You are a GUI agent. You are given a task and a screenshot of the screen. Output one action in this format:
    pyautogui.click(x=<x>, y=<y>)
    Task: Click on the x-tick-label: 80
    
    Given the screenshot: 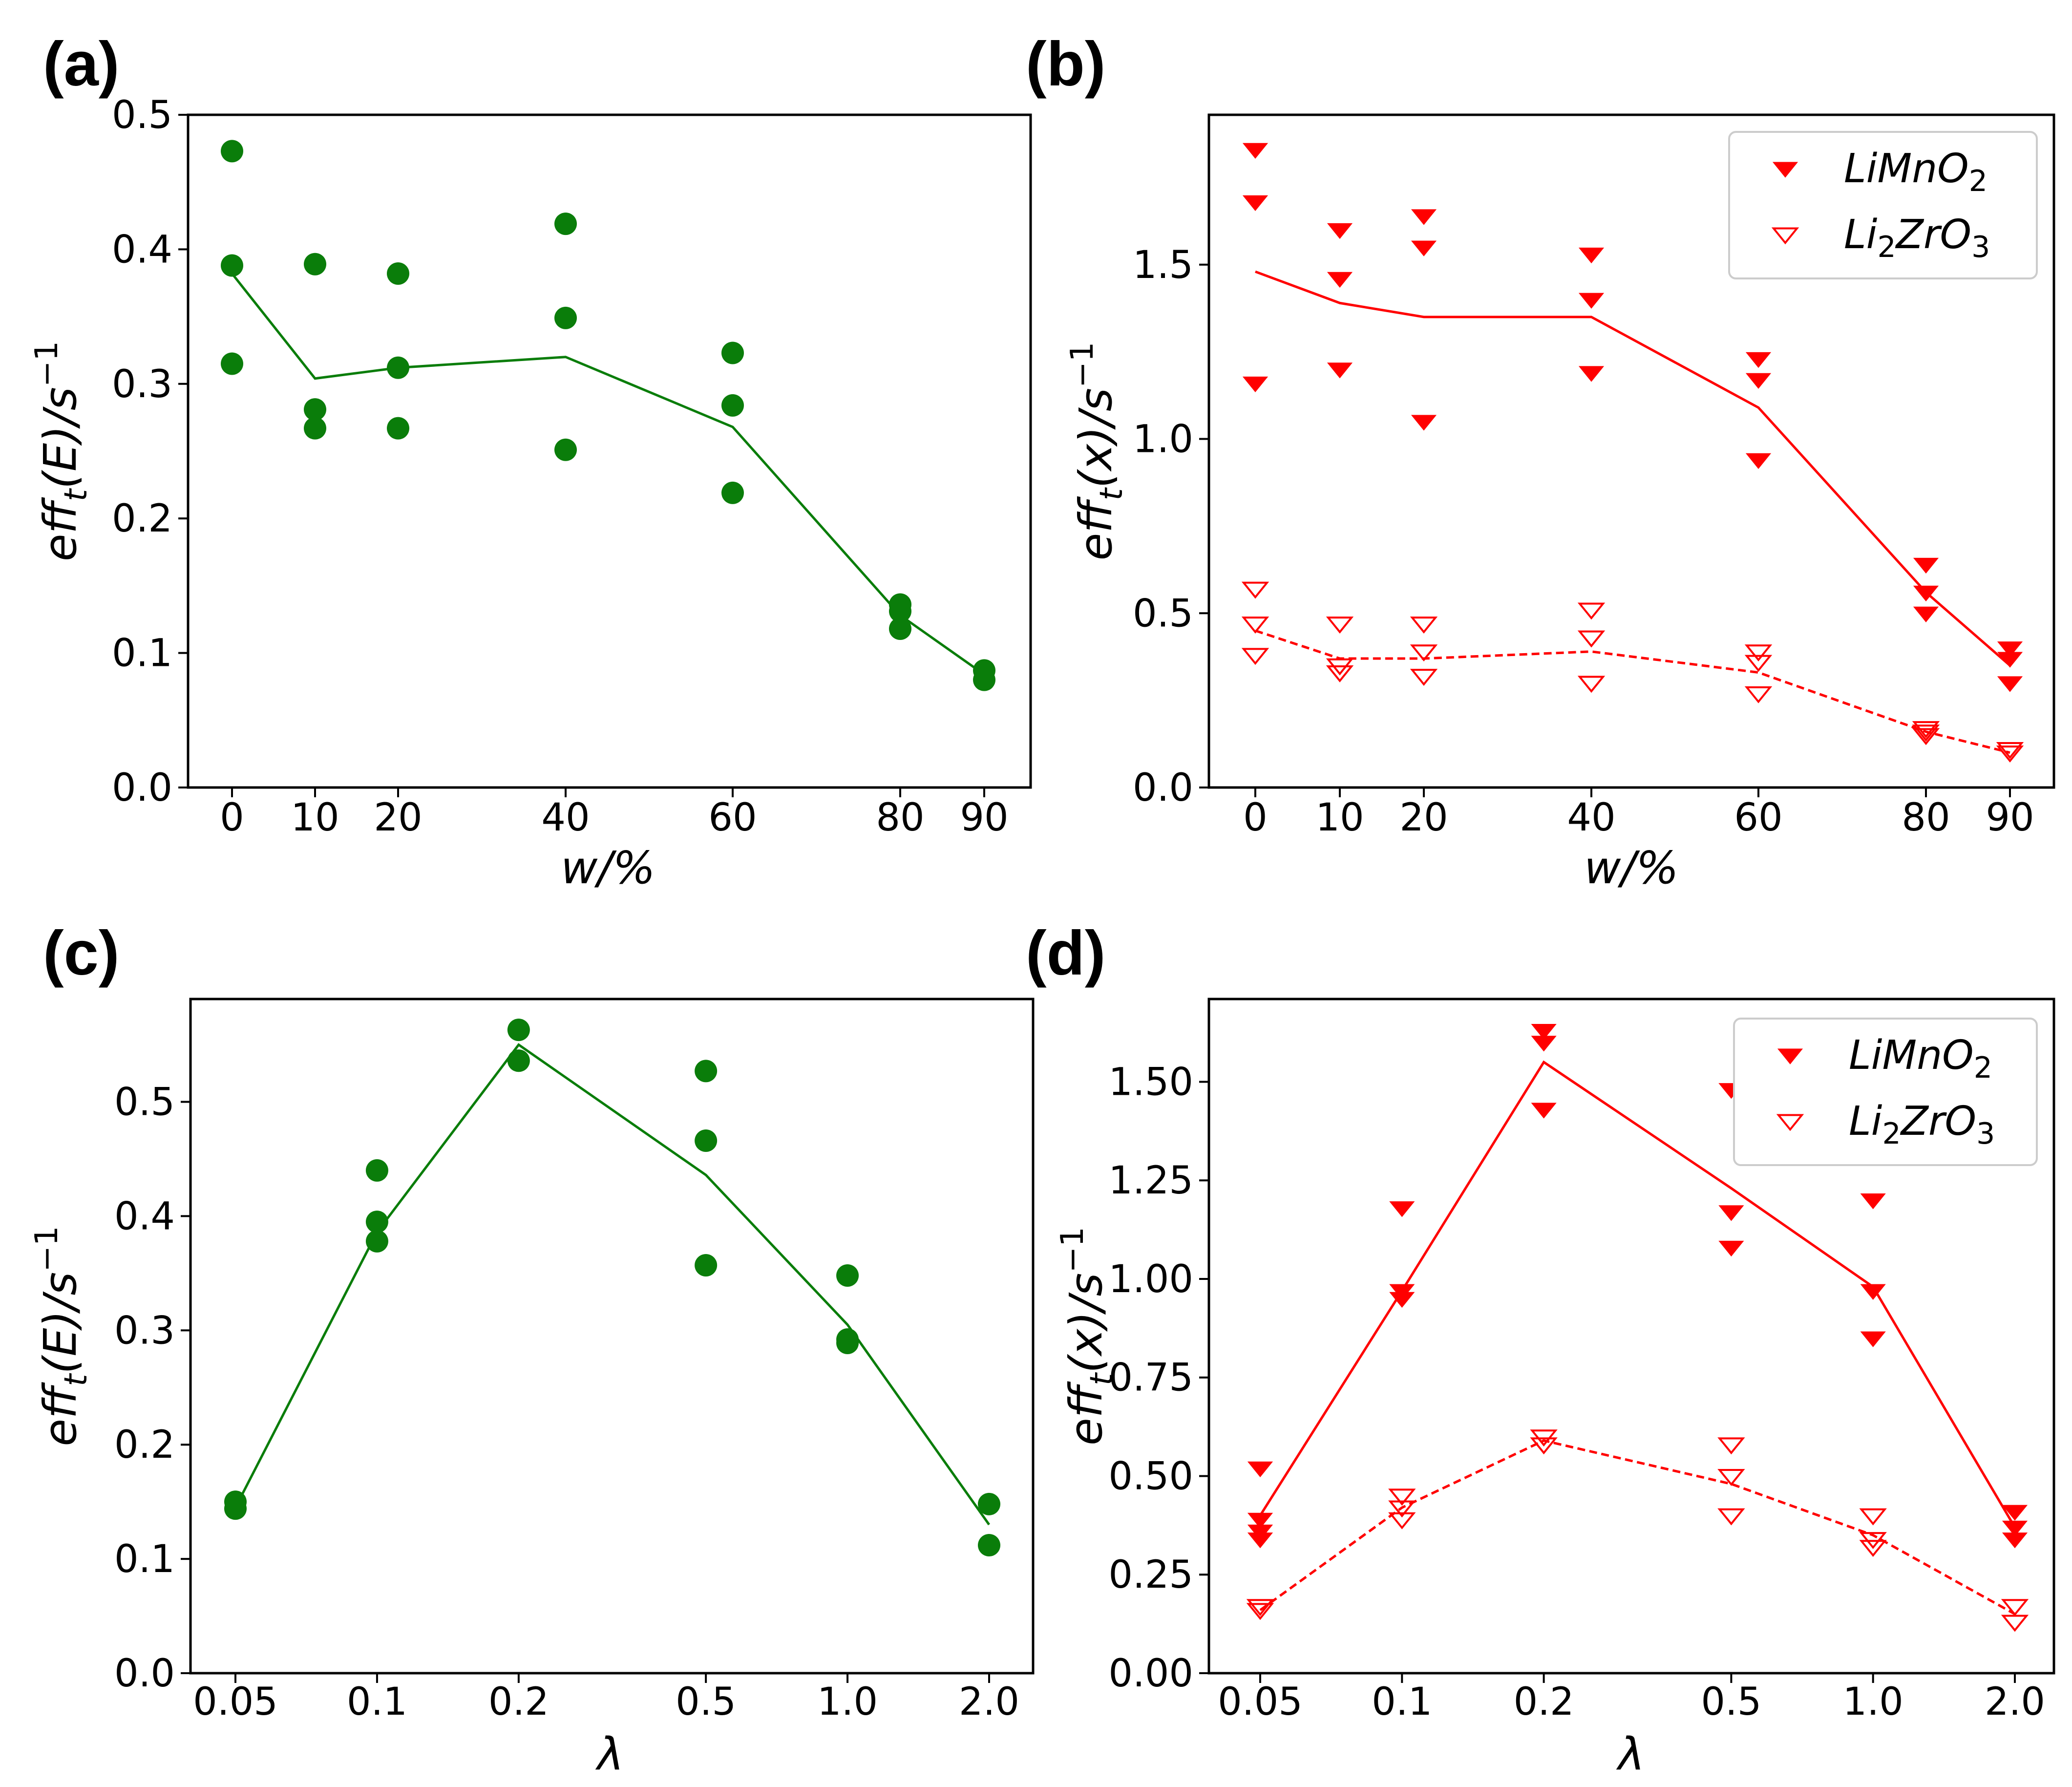 What is the action you would take?
    pyautogui.click(x=1926, y=818)
    